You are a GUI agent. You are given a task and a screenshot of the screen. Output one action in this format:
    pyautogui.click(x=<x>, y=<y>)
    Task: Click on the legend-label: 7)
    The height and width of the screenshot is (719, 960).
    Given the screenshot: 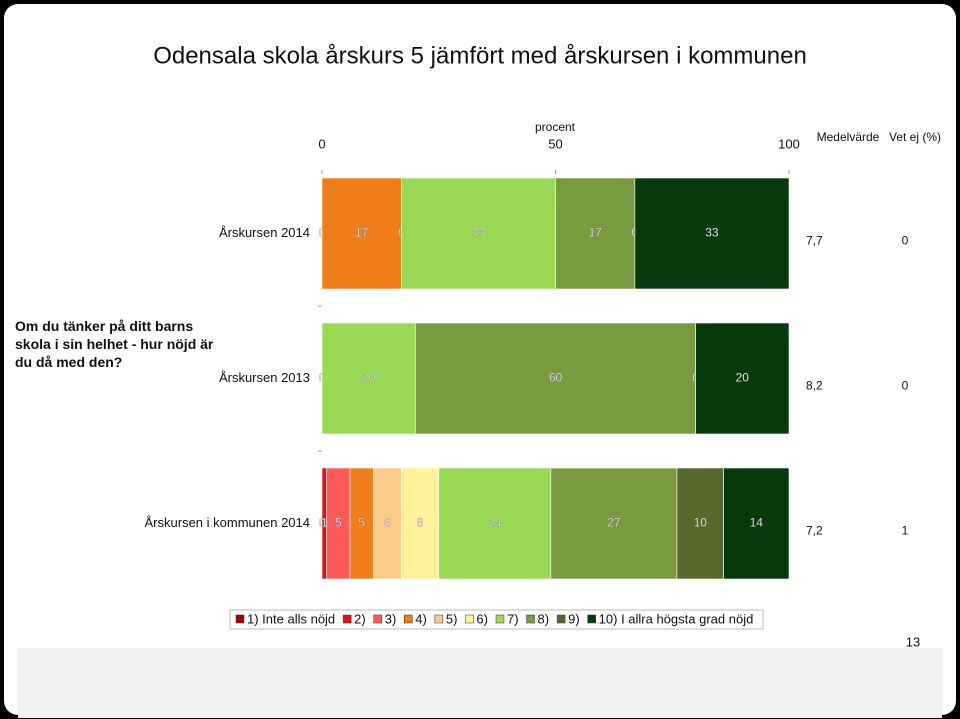 What is the action you would take?
    pyautogui.click(x=513, y=618)
    